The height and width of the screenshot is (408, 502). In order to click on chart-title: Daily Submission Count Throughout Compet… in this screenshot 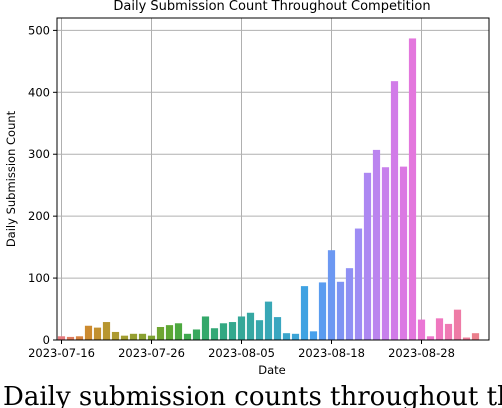, I will do `click(271, 7)`.